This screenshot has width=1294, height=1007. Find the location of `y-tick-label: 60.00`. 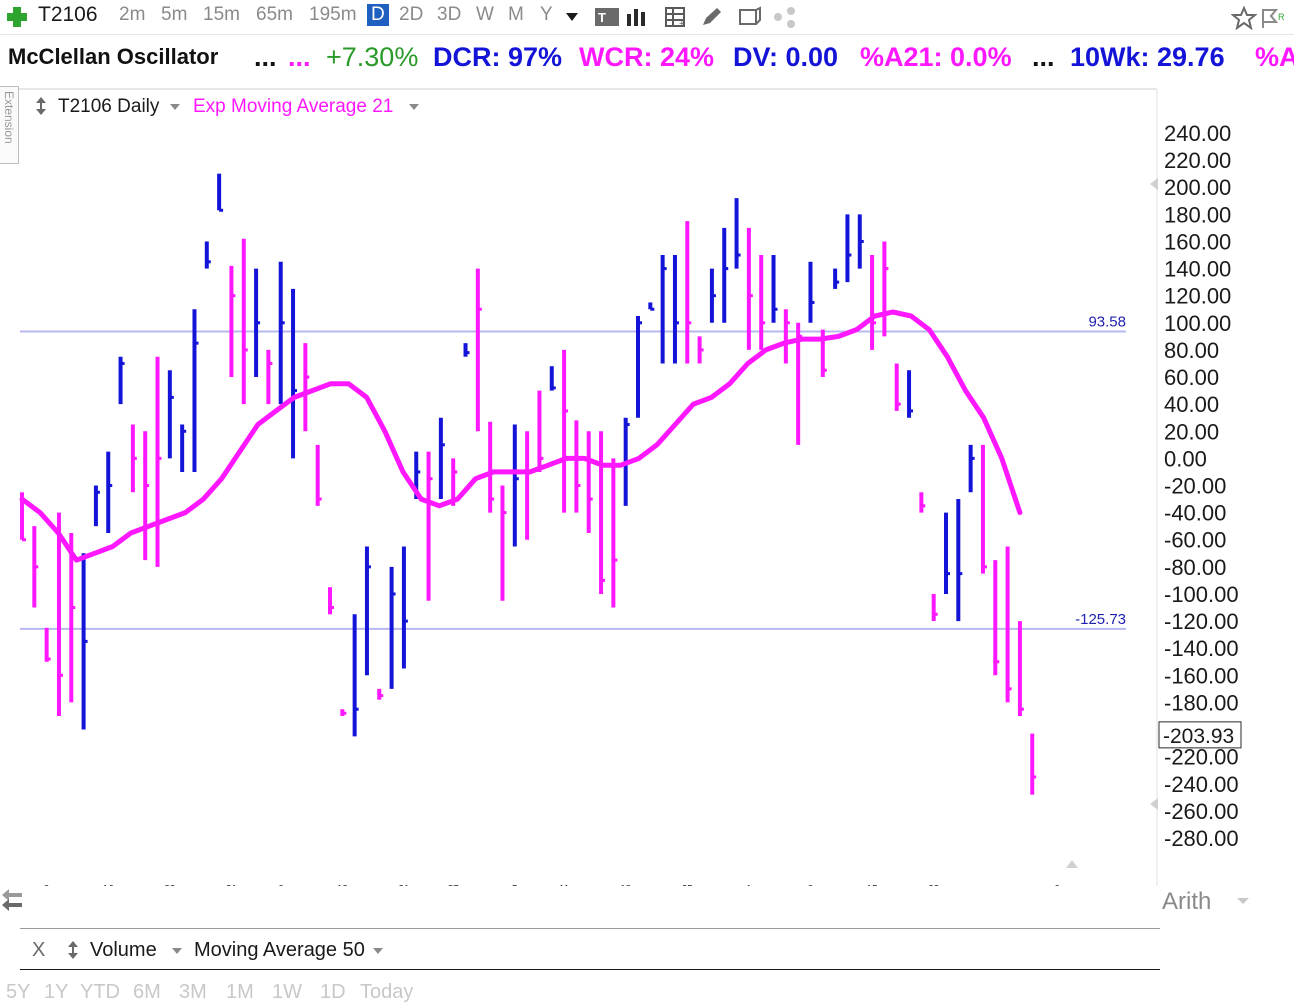

y-tick-label: 60.00 is located at coordinates (1191, 377).